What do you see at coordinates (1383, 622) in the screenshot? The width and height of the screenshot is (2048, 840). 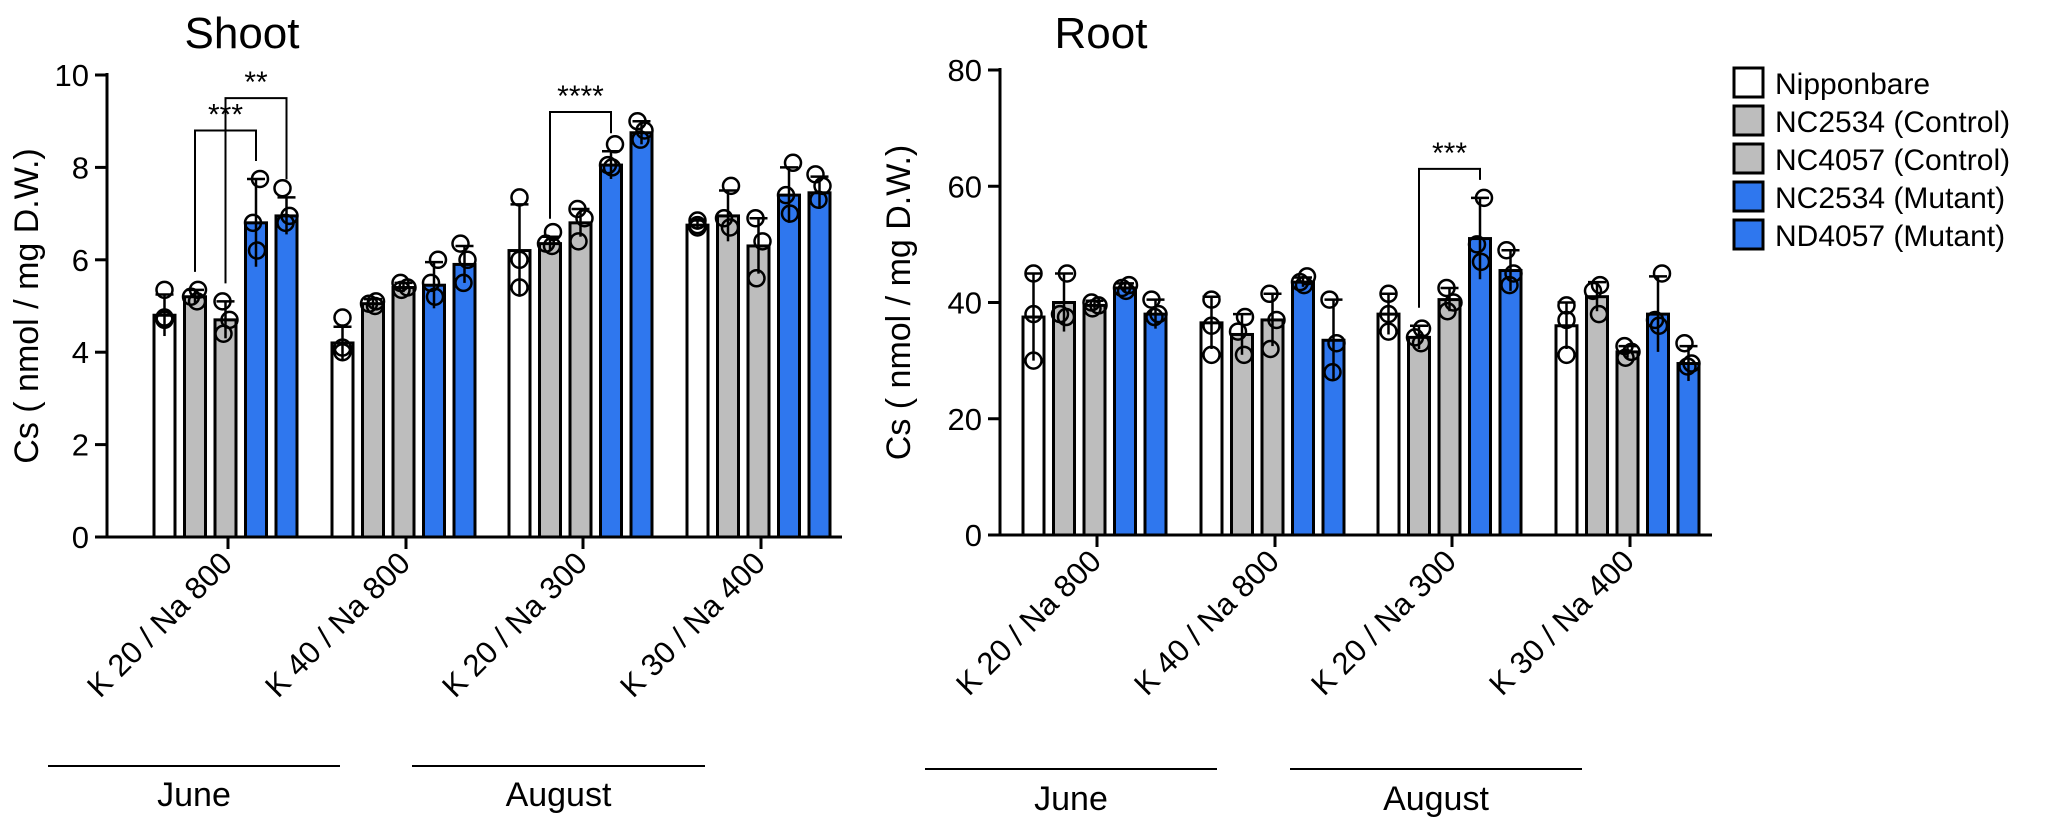 I see `x-tick-label: K 20 / Na 300` at bounding box center [1383, 622].